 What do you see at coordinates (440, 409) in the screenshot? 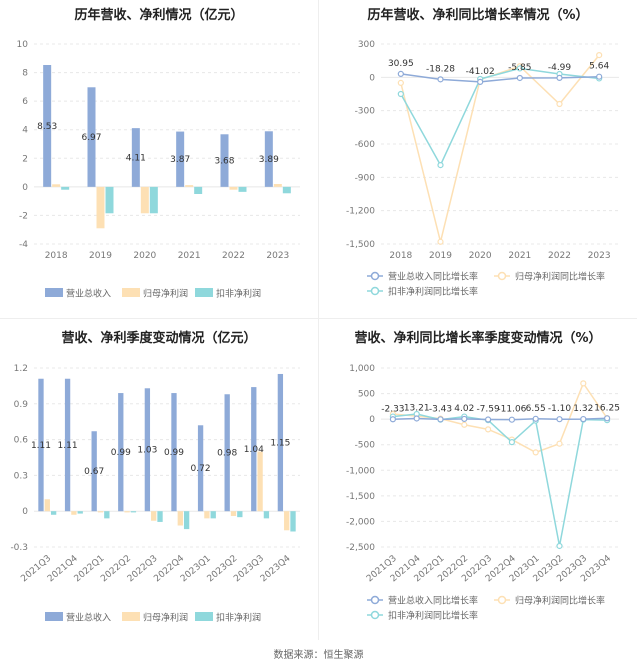
I see `data-label: -3.43` at bounding box center [440, 409].